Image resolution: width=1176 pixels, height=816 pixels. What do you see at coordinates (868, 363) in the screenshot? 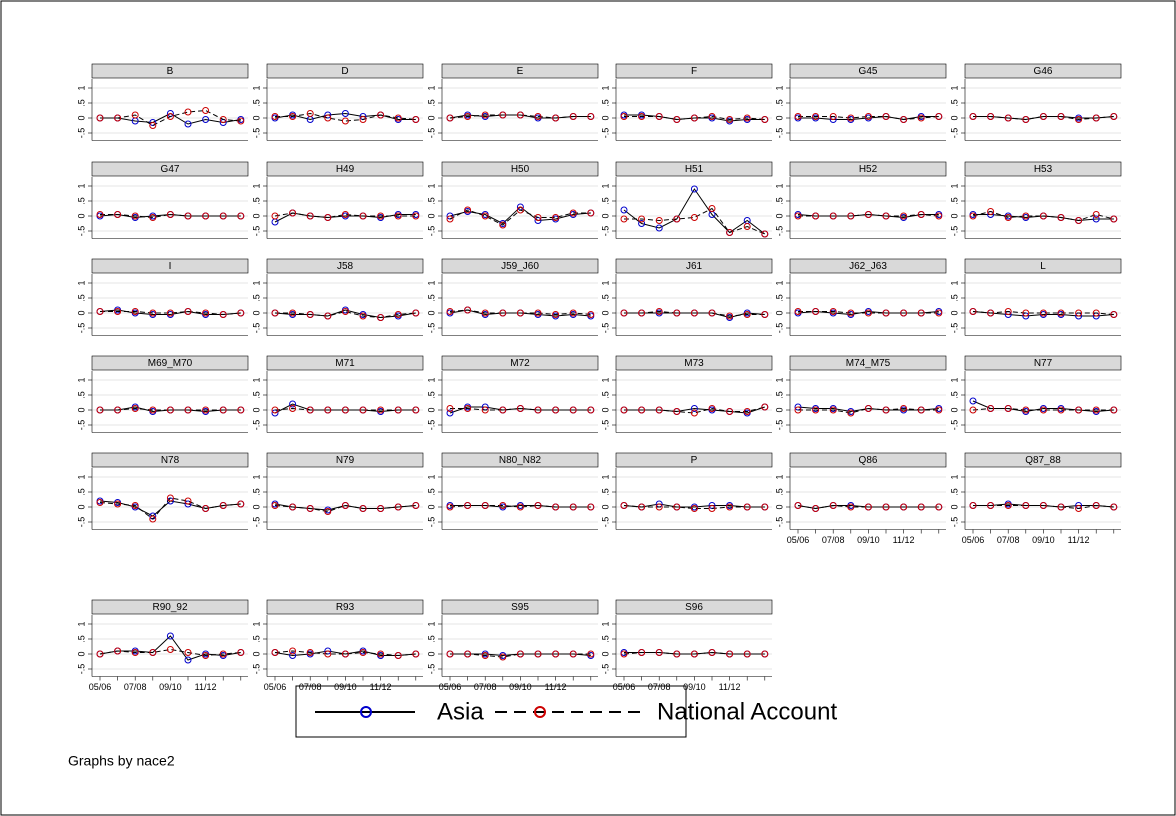
I see `panel-title: M74_M75` at bounding box center [868, 363].